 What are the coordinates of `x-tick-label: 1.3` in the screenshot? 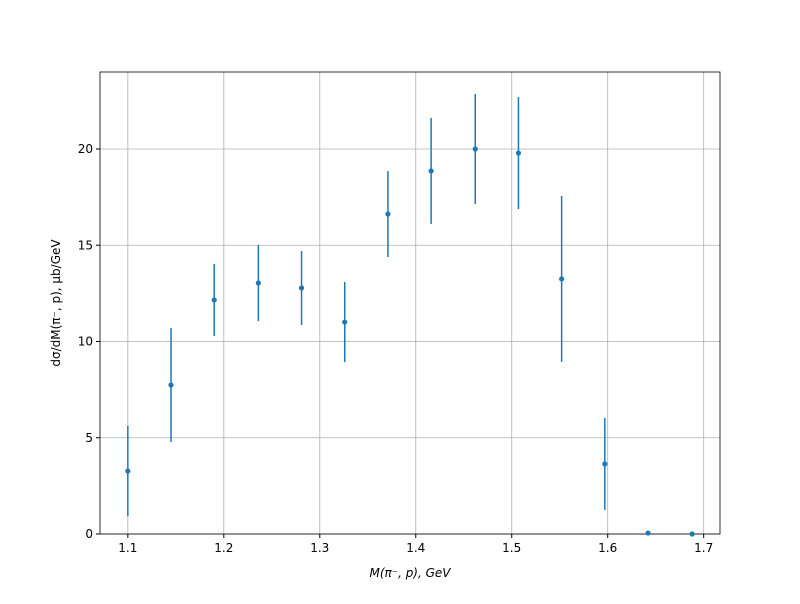 It's located at (319, 548).